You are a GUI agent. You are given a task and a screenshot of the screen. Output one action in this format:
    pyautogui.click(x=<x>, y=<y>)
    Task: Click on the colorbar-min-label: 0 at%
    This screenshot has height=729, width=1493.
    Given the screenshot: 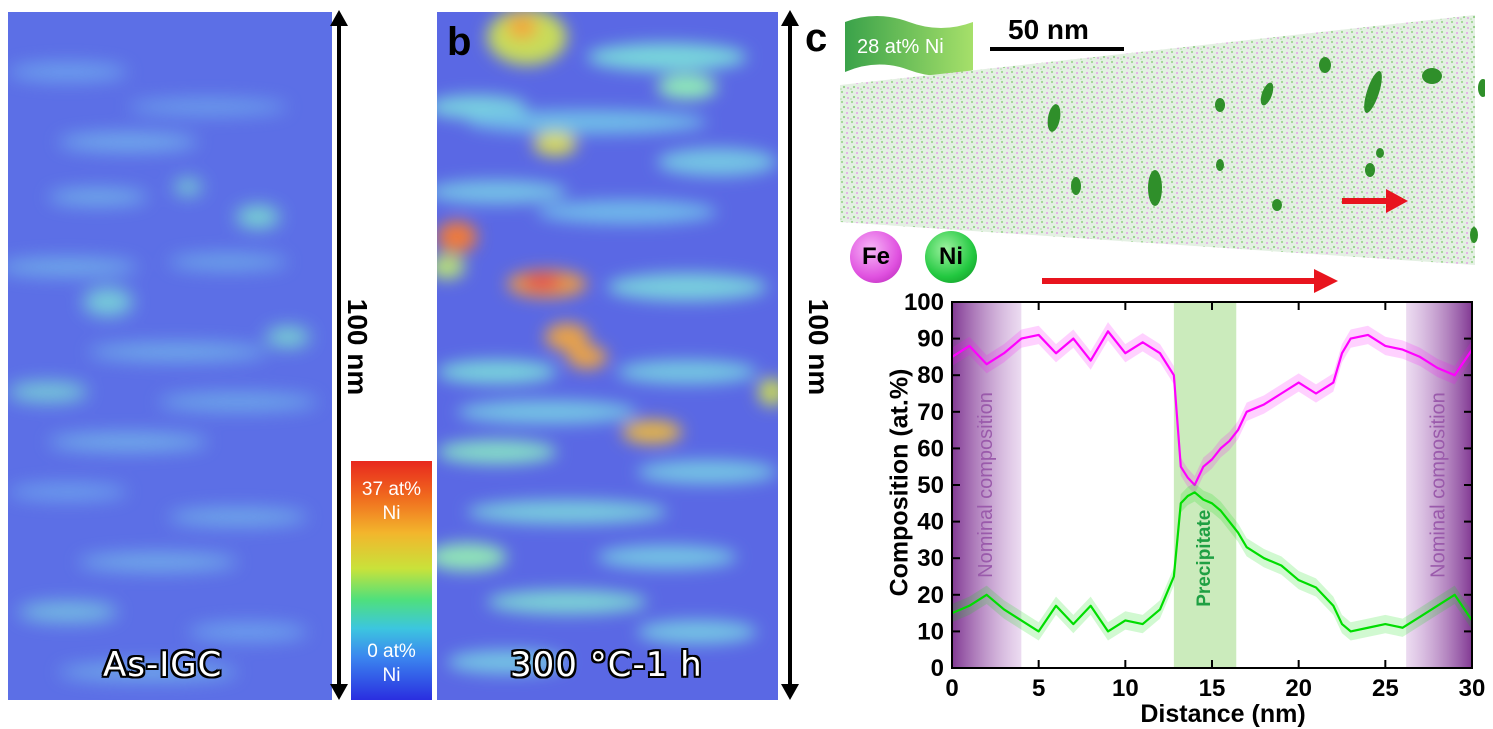 What is the action you would take?
    pyautogui.click(x=391, y=651)
    